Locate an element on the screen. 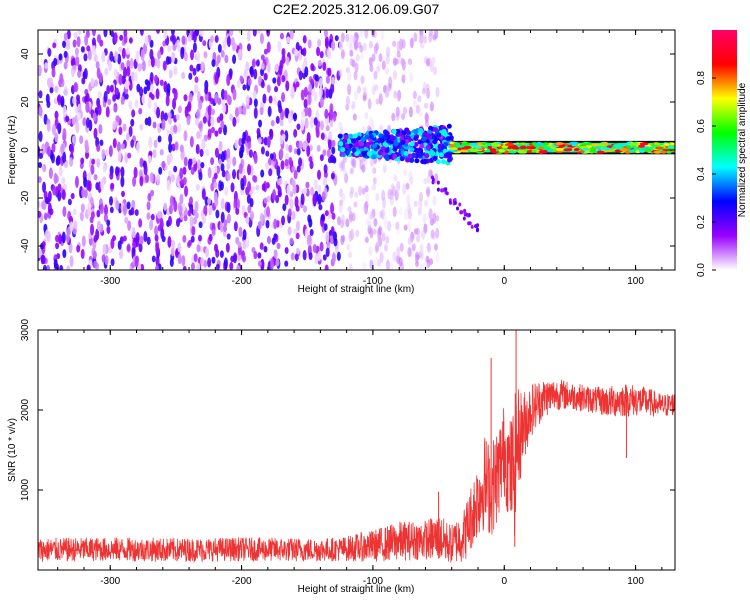 This screenshot has width=750, height=600. spectrogram-y-tick-label: 40 is located at coordinates (25, 54).